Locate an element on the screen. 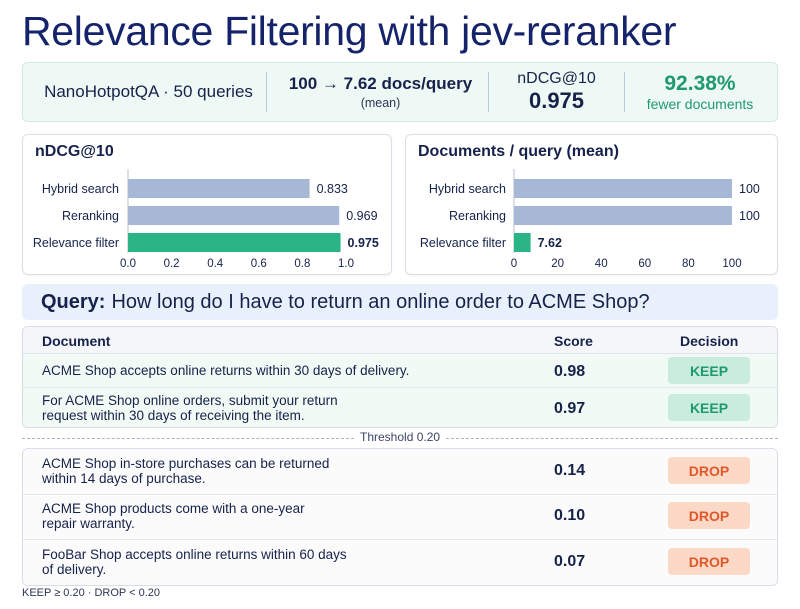 Image resolution: width=800 pixels, height=609 pixels. page-title: Relevance Filtering with jev-reranker is located at coordinates (349, 31).